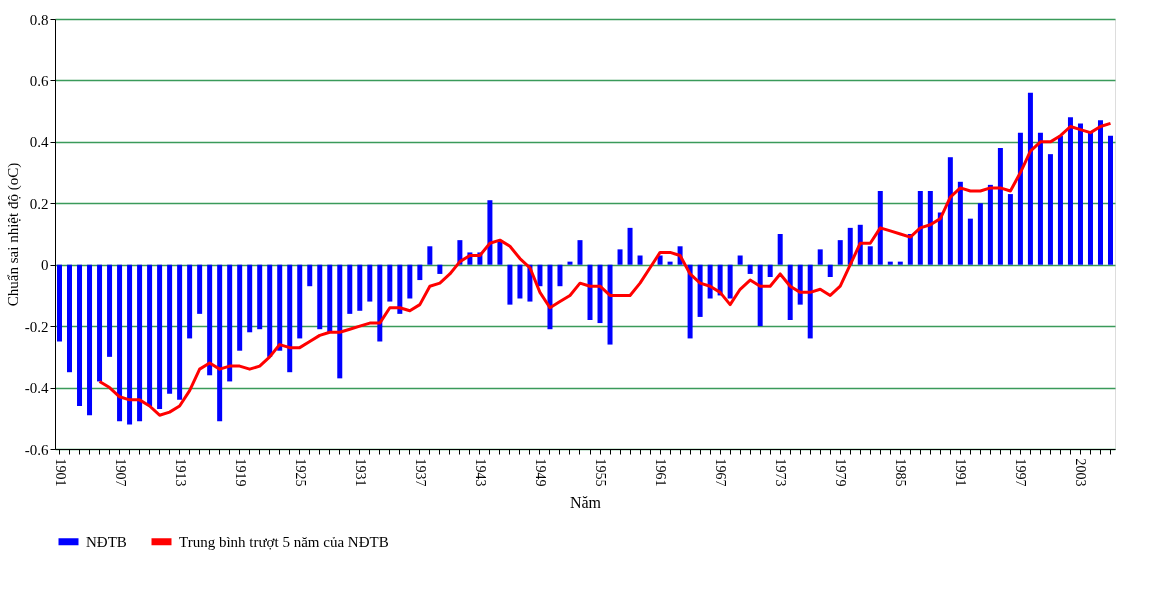 The image size is (1166, 593). Describe the element at coordinates (300, 472) in the screenshot. I see `x-tick-label: 1925` at that location.